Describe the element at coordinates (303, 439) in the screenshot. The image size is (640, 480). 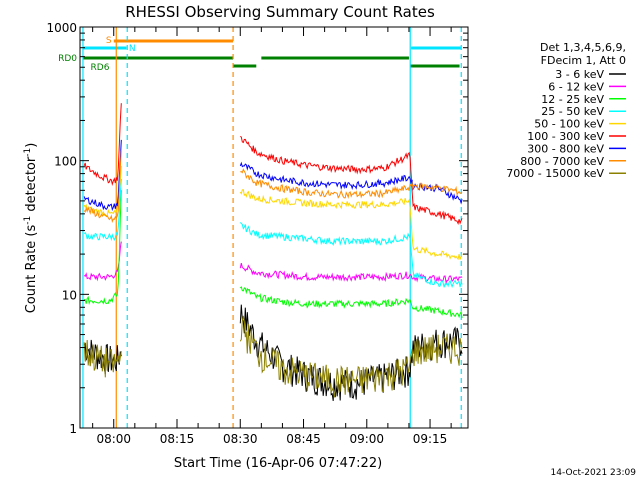
I see `x-tick-label: 08:45` at that location.